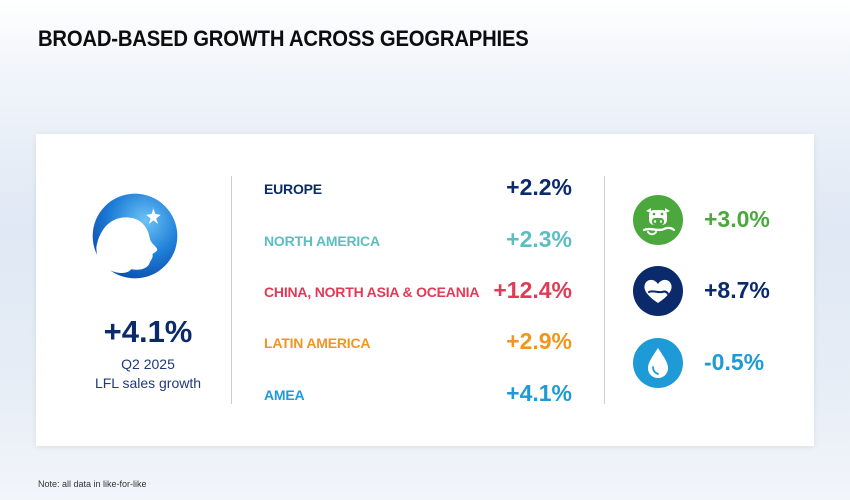 This screenshot has width=850, height=500. What do you see at coordinates (148, 364) in the screenshot?
I see `summary-period: Q2 2025` at bounding box center [148, 364].